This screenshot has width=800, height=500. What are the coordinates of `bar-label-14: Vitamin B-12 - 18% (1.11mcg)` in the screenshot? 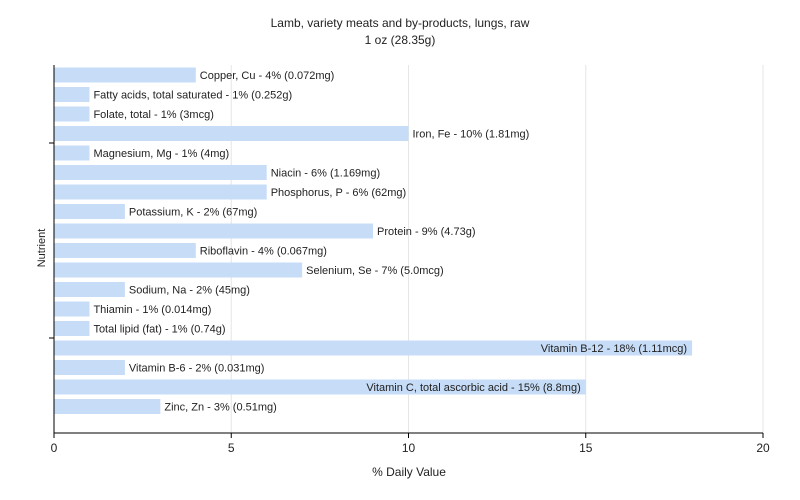 It's located at (614, 349).